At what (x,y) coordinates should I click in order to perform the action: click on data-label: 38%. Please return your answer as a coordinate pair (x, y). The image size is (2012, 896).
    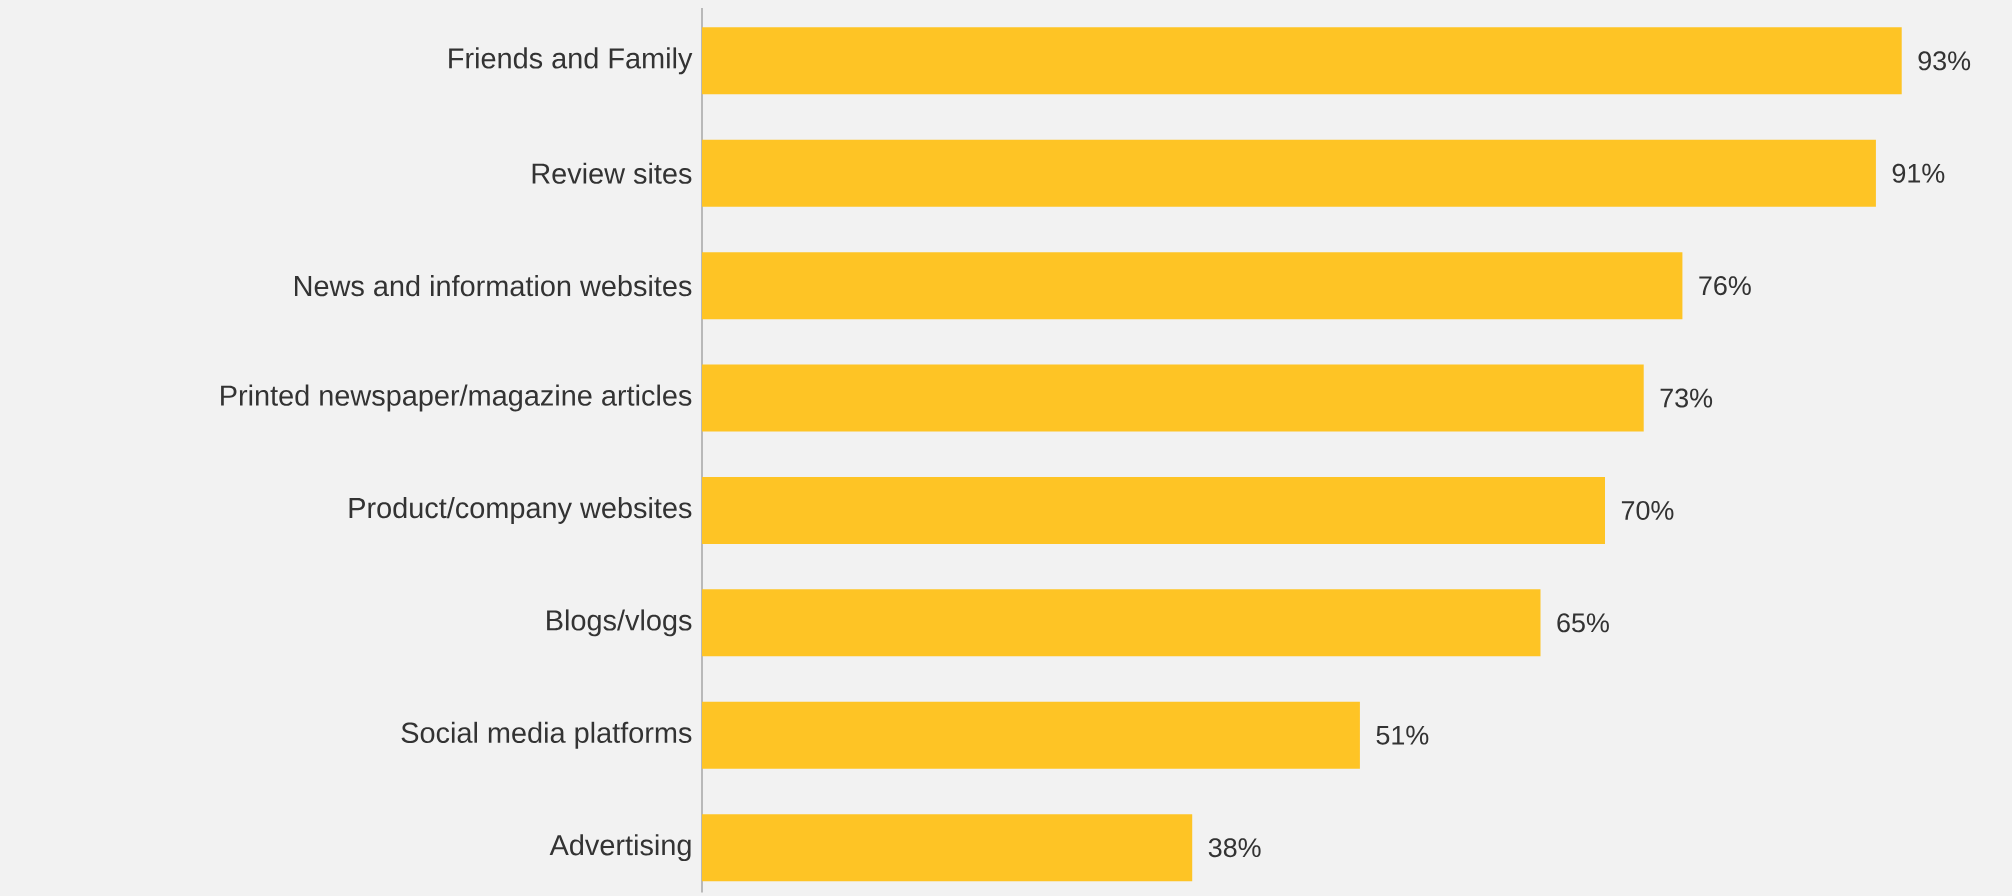
    Looking at the image, I should click on (1234, 848).